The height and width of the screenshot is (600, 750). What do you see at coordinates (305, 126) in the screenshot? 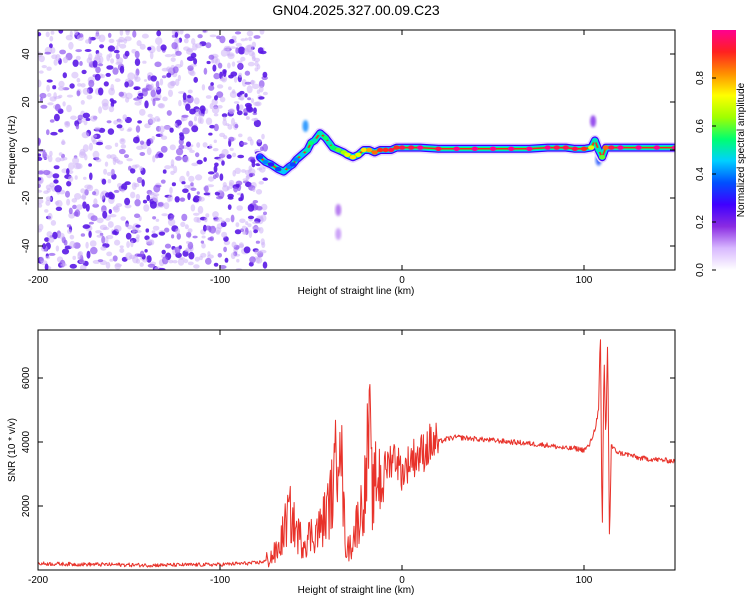
I see `secondary-blob` at bounding box center [305, 126].